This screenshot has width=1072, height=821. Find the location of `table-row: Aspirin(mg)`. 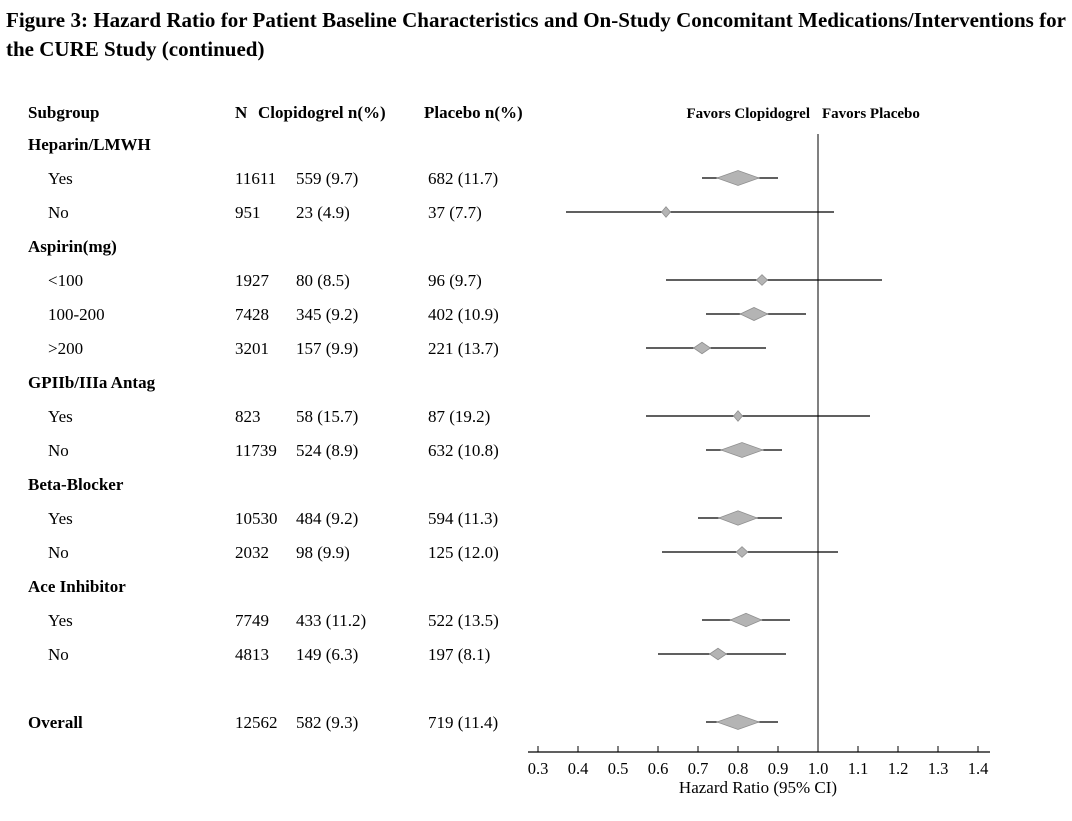

table-row: Aspirin(mg) is located at coordinates (260, 247).